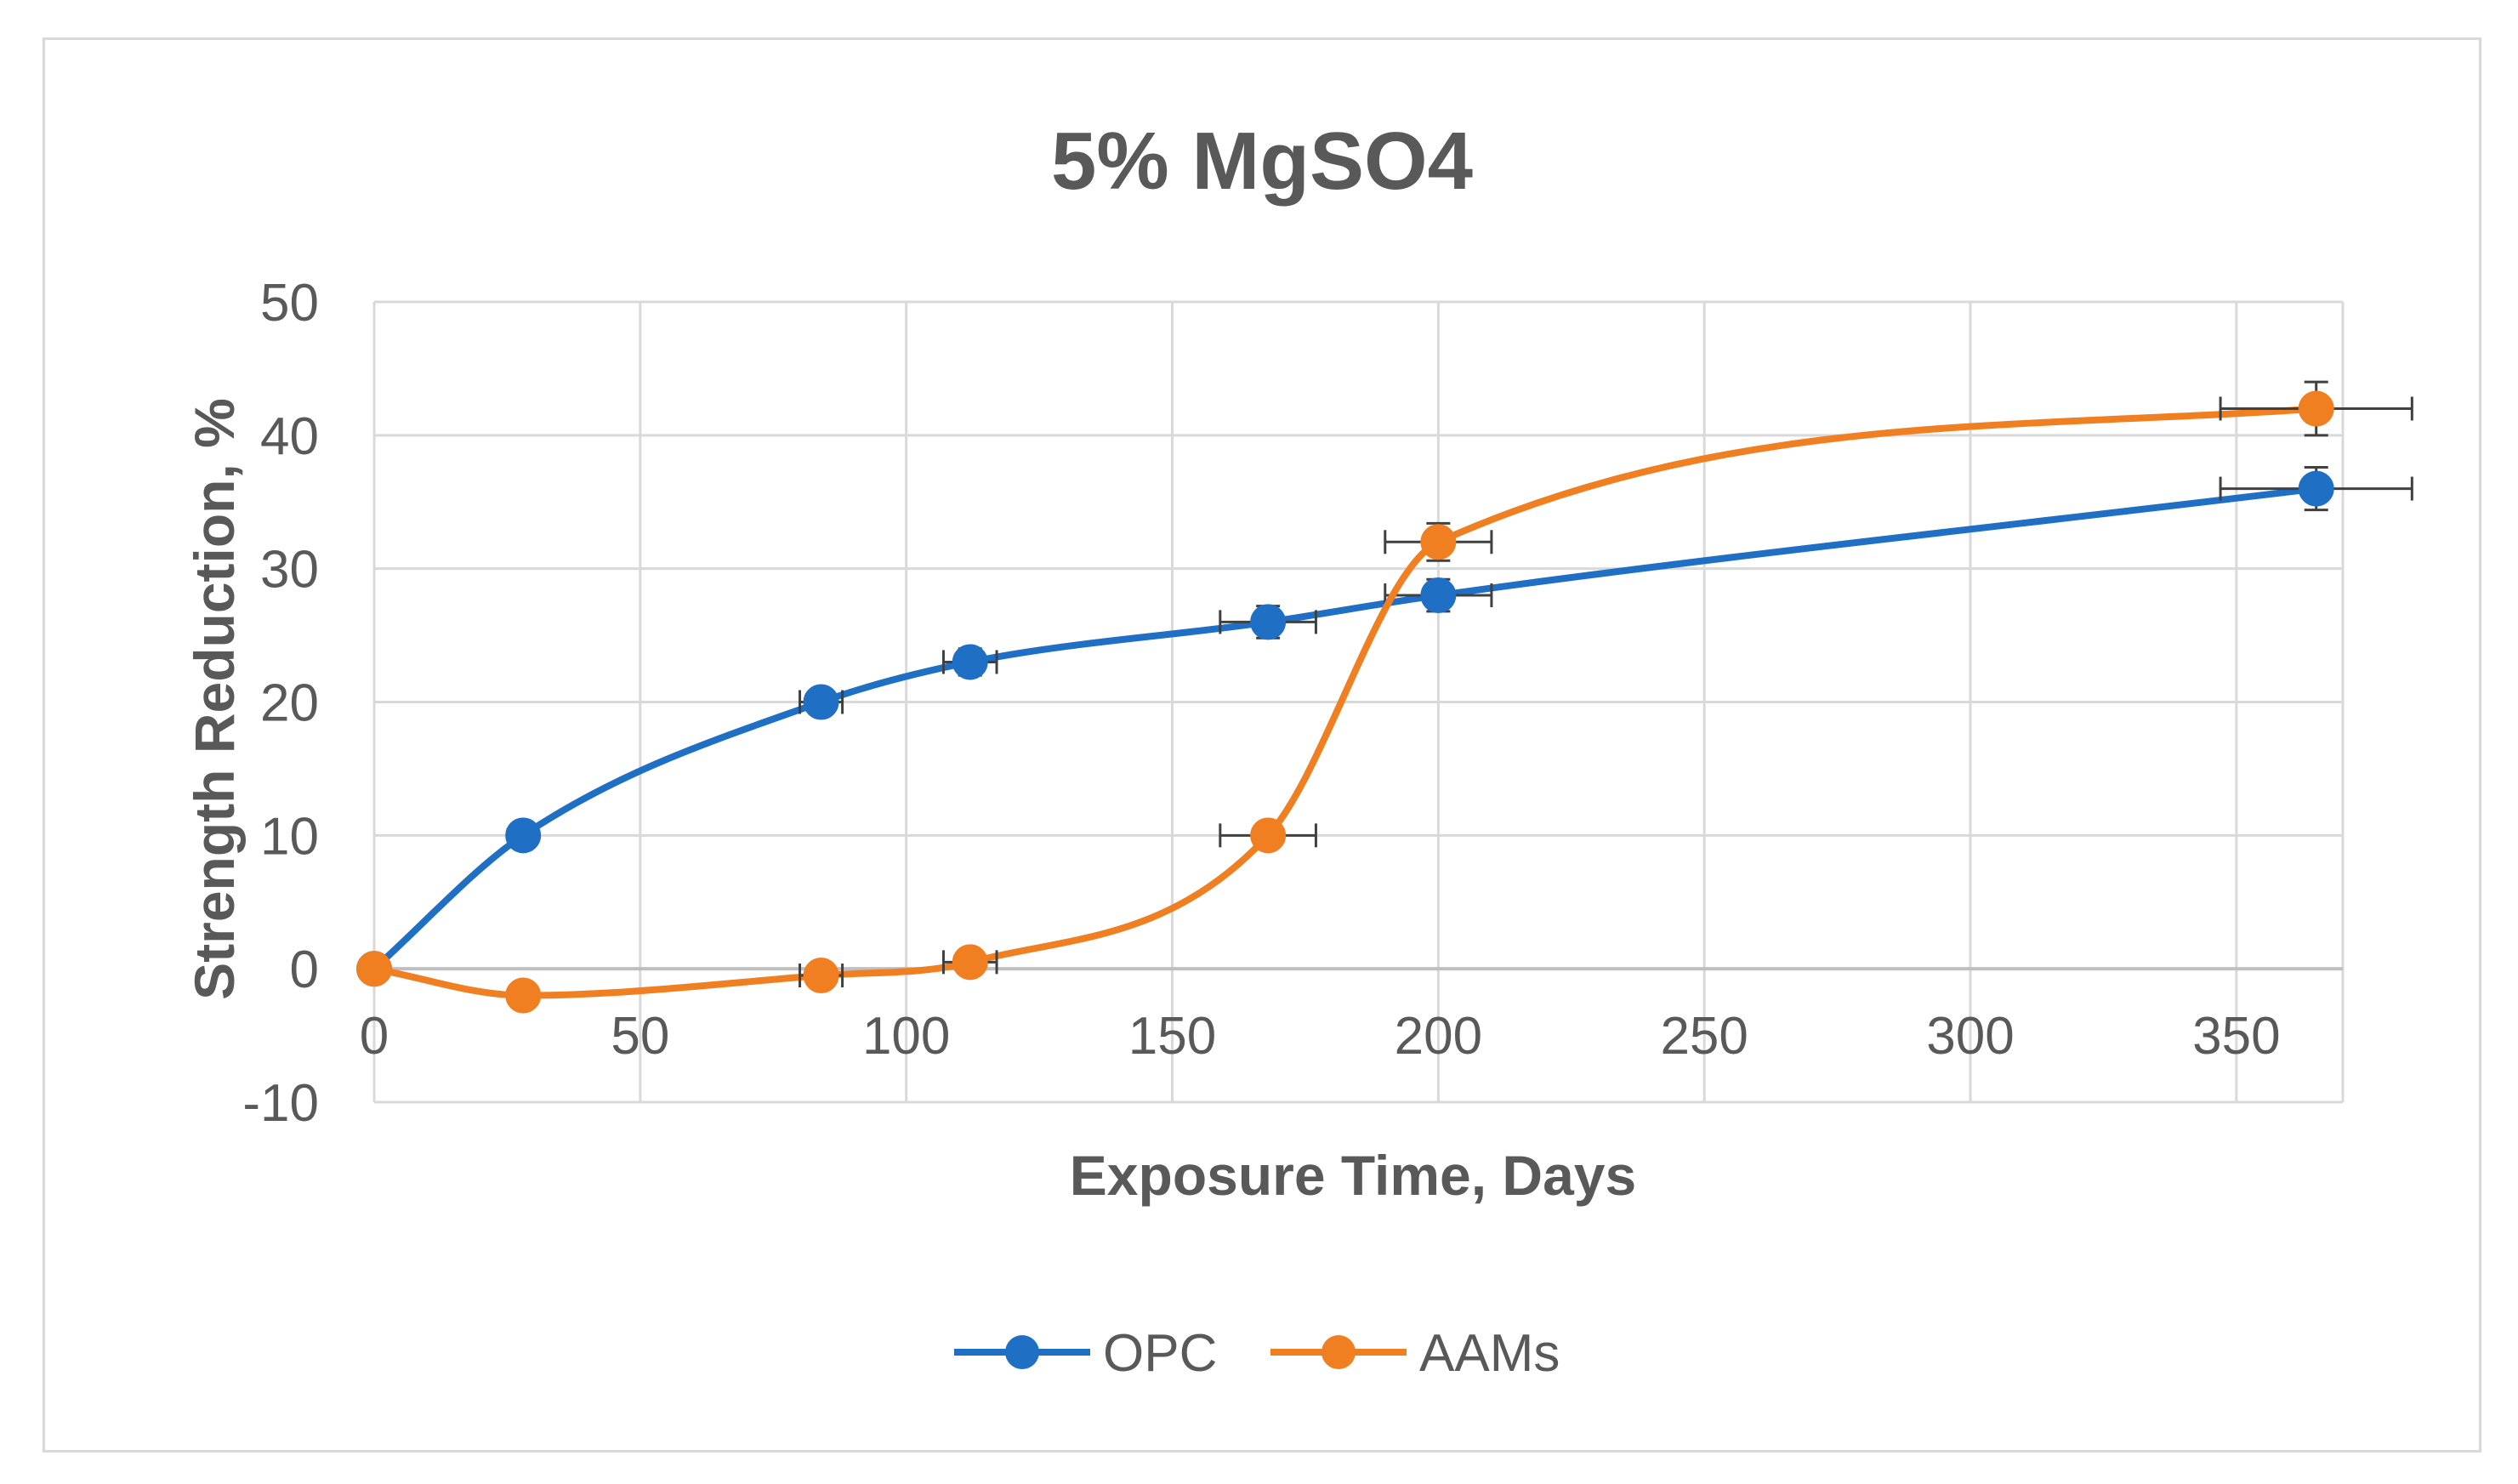  I want to click on x-tick-label: 0, so click(375, 1036).